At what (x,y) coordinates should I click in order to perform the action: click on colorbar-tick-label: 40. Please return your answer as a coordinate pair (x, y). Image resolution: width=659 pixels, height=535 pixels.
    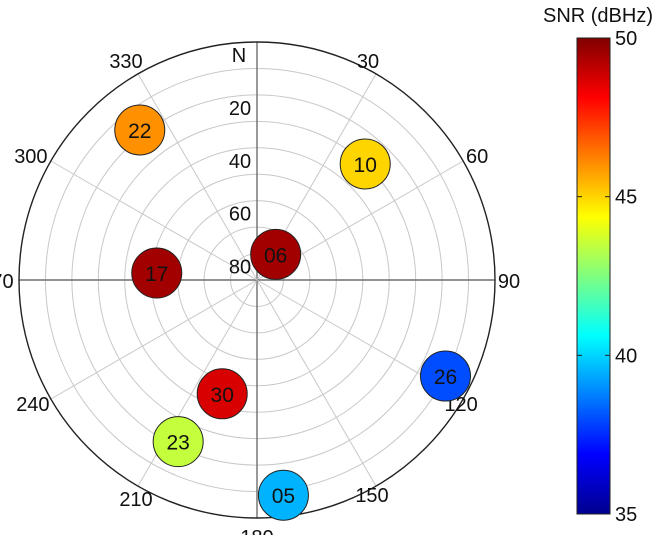
    Looking at the image, I should click on (626, 356).